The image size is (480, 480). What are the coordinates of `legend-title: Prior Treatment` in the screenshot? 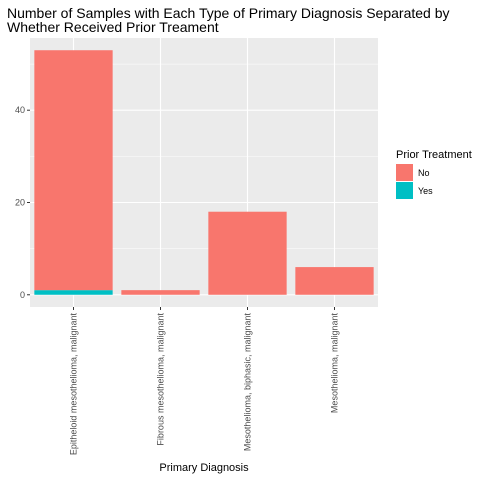 It's located at (434, 155).